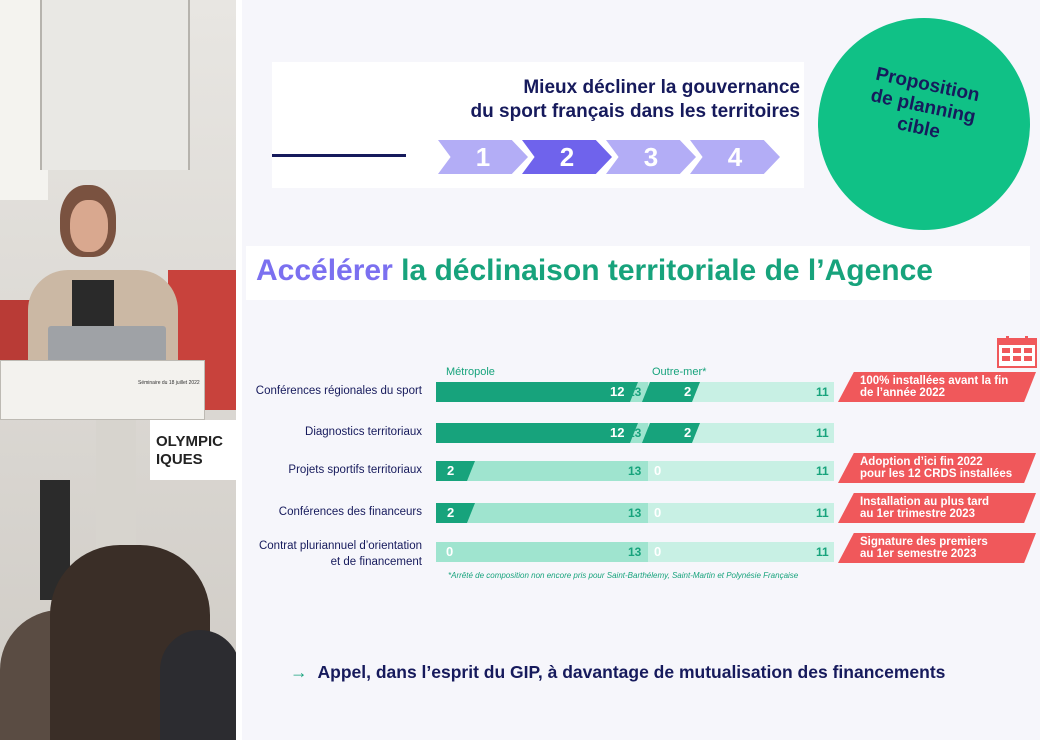 The height and width of the screenshot is (740, 1040). I want to click on proposal-badge, so click(924, 124).